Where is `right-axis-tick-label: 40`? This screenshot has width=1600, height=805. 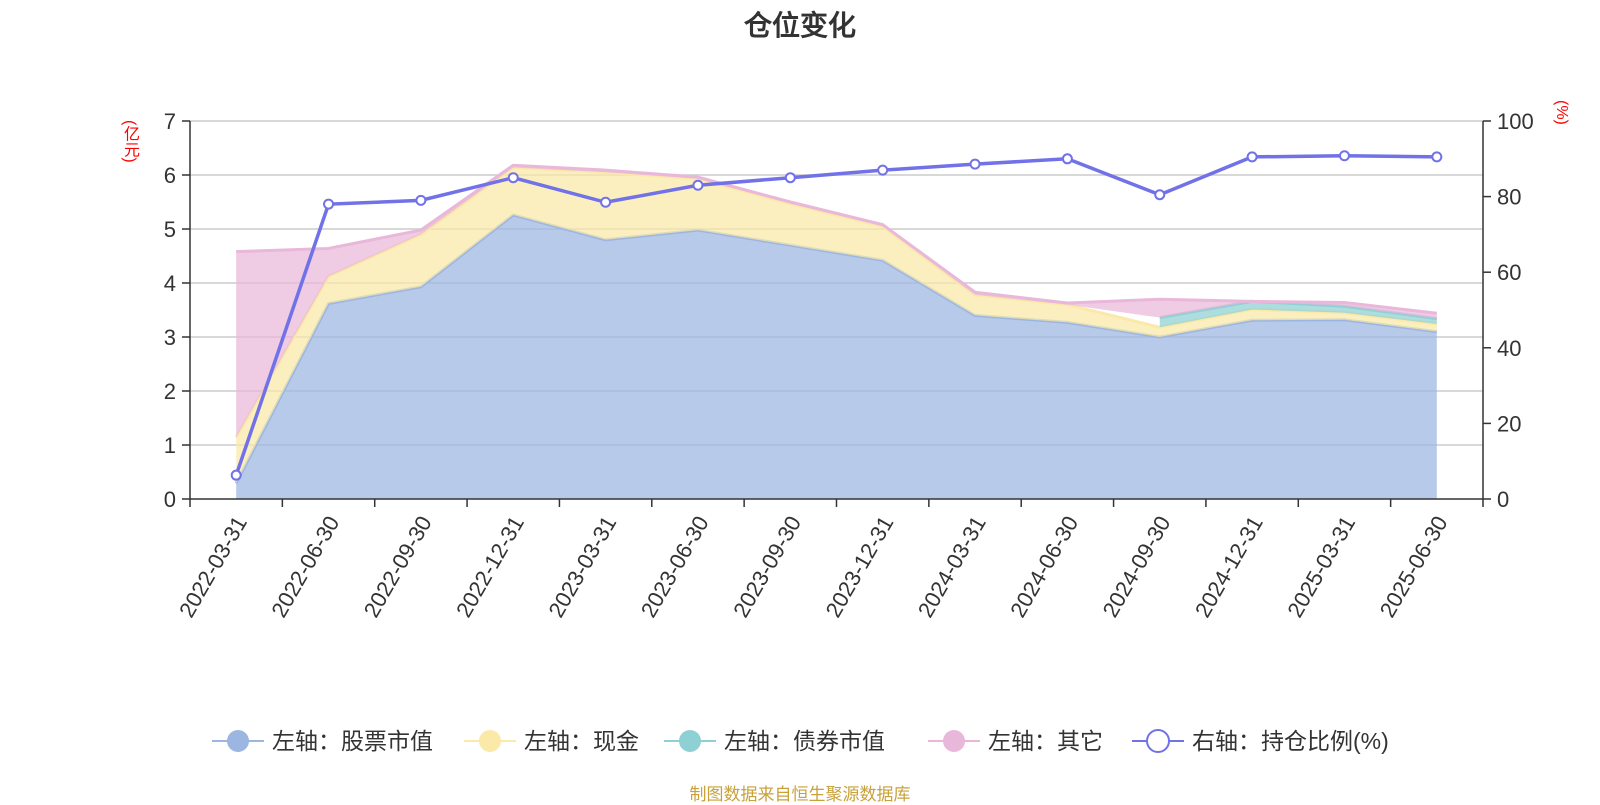
right-axis-tick-label: 40 is located at coordinates (1509, 348).